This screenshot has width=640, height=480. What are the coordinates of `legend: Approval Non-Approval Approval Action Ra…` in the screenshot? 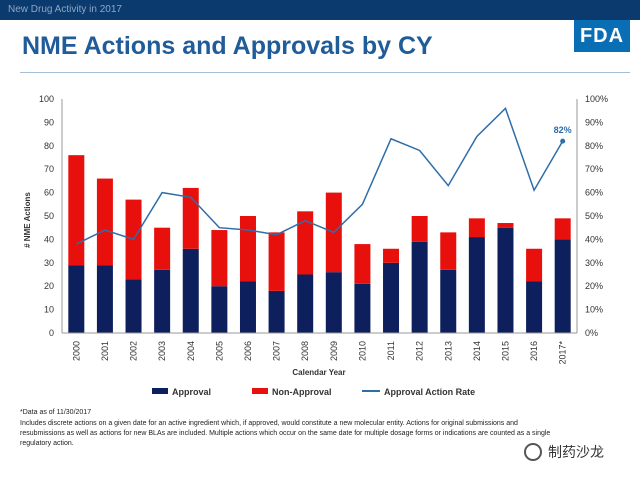 It's located at (313, 392).